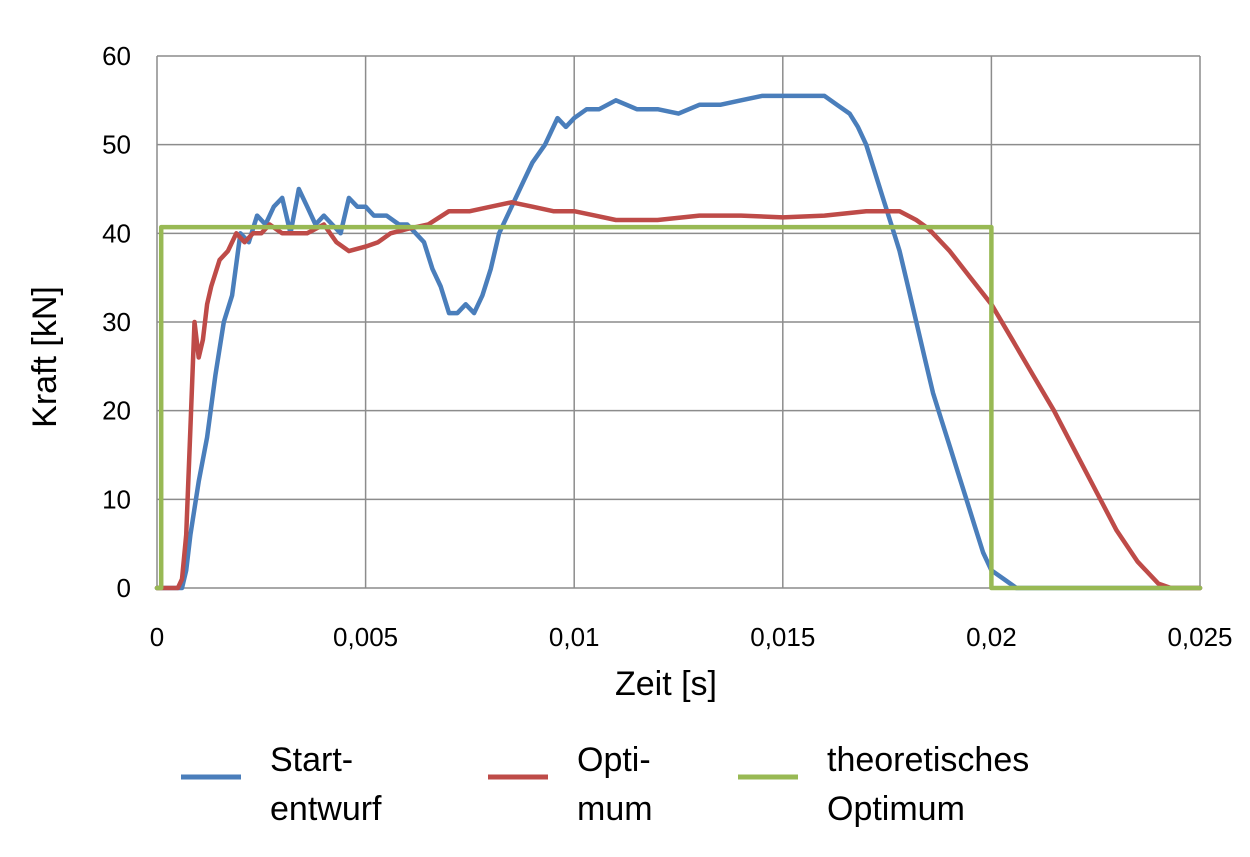  What do you see at coordinates (311, 760) in the screenshot?
I see `legend-label: Start-` at bounding box center [311, 760].